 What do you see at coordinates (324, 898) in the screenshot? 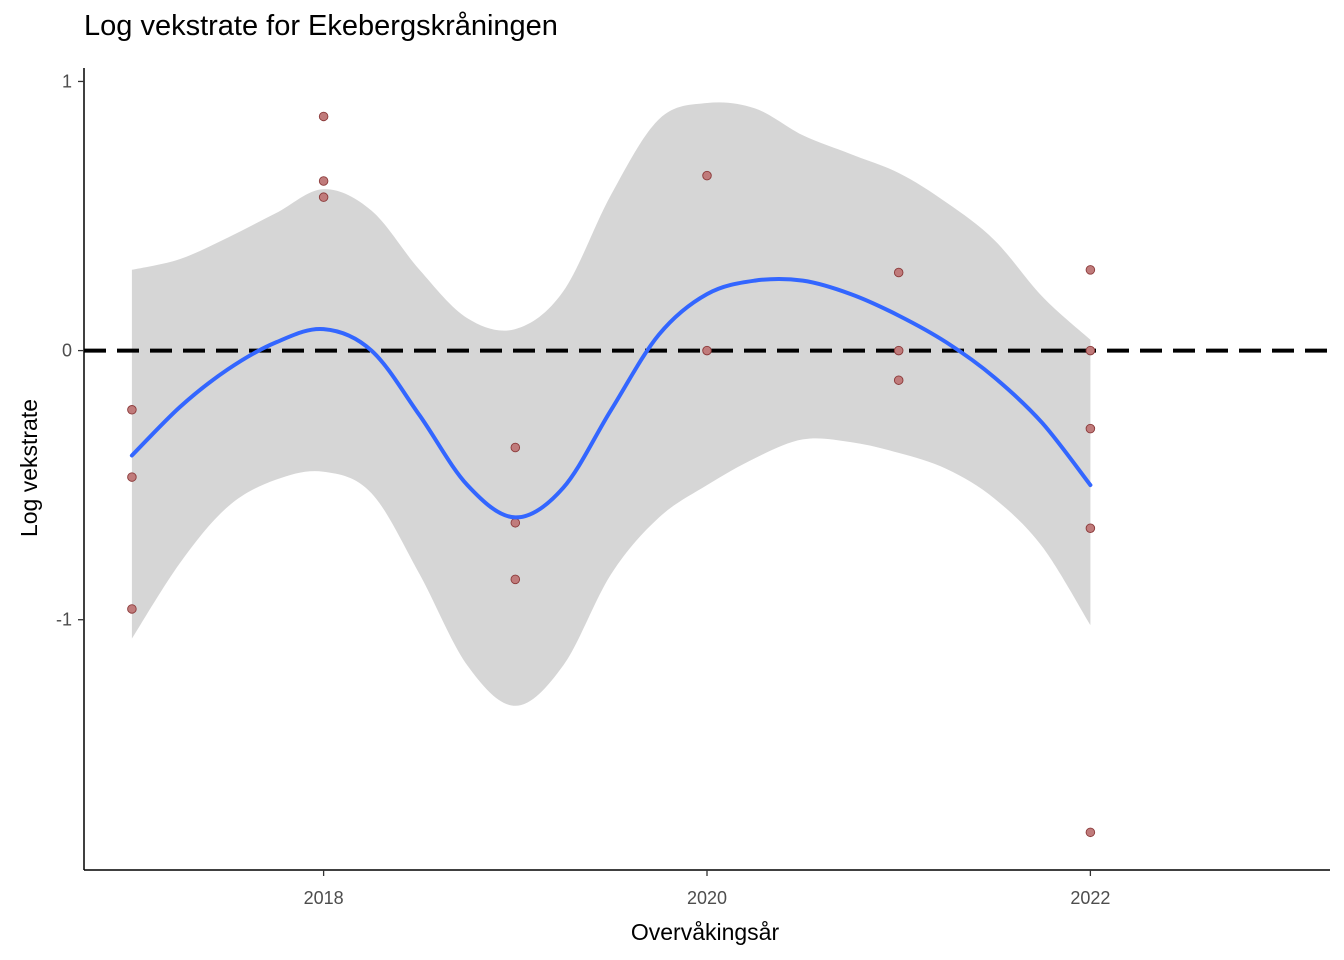
I see `x-tick-label: 2018` at bounding box center [324, 898].